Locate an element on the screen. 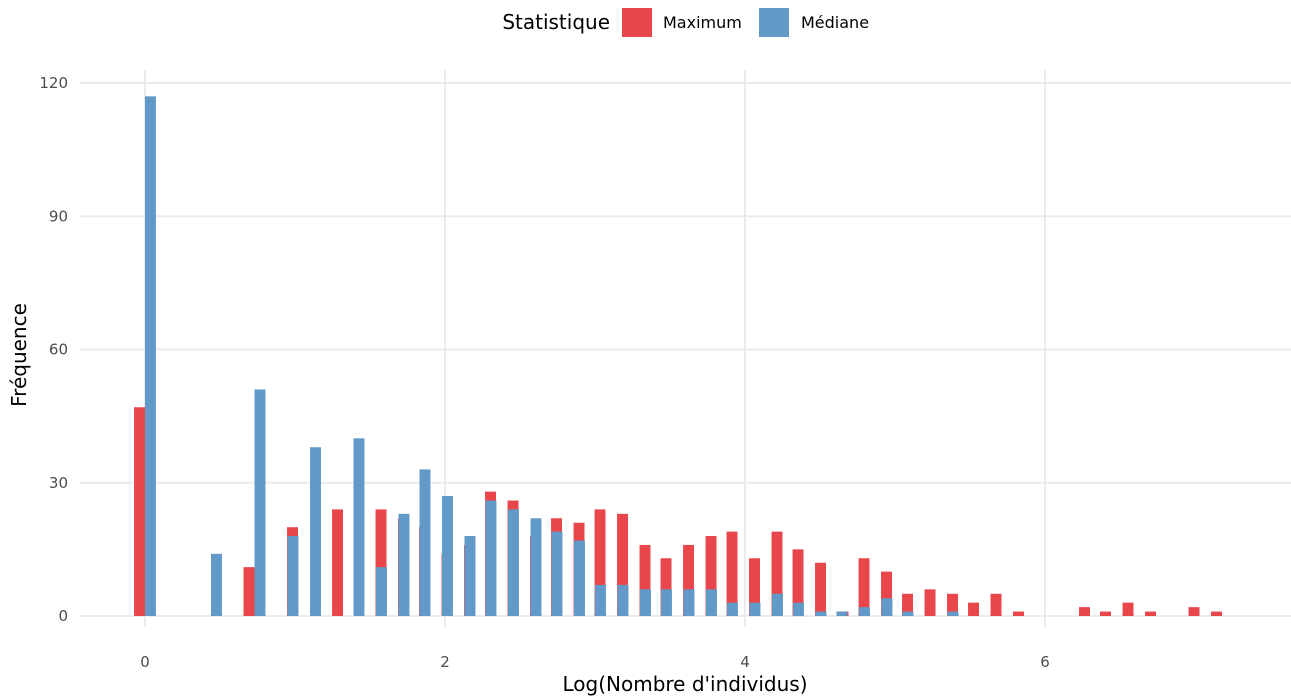  x-tick-label: 6 is located at coordinates (1045, 662).